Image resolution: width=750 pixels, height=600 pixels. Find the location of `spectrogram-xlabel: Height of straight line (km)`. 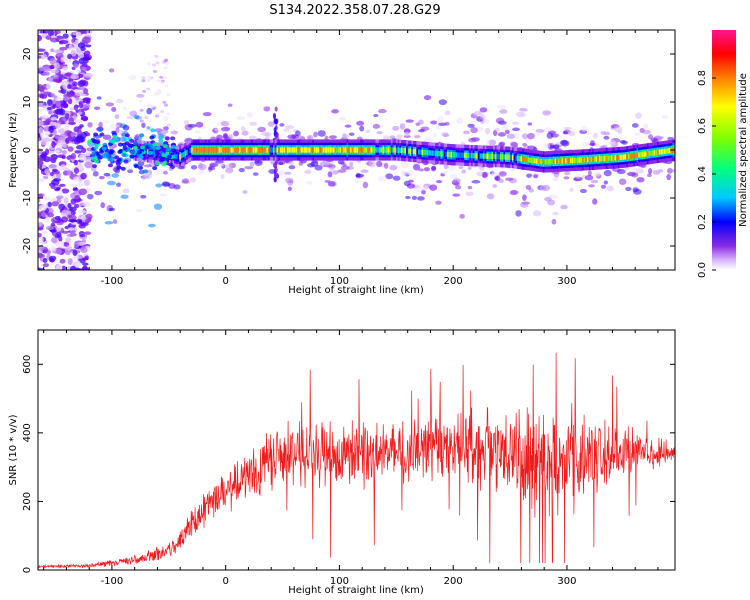

spectrogram-xlabel: Height of straight line (km) is located at coordinates (356, 290).